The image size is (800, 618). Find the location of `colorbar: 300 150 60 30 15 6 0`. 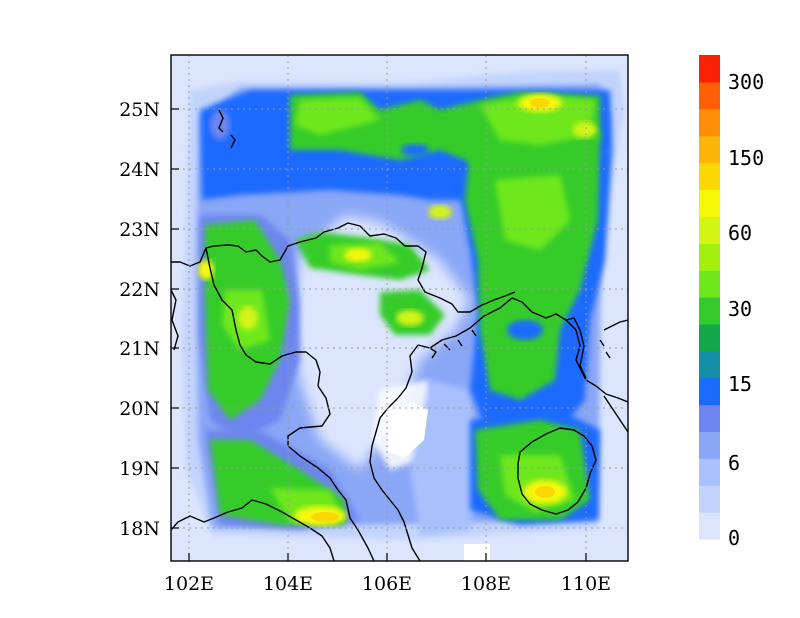

colorbar: 300 150 60 30 15 6 0 is located at coordinates (731, 302).